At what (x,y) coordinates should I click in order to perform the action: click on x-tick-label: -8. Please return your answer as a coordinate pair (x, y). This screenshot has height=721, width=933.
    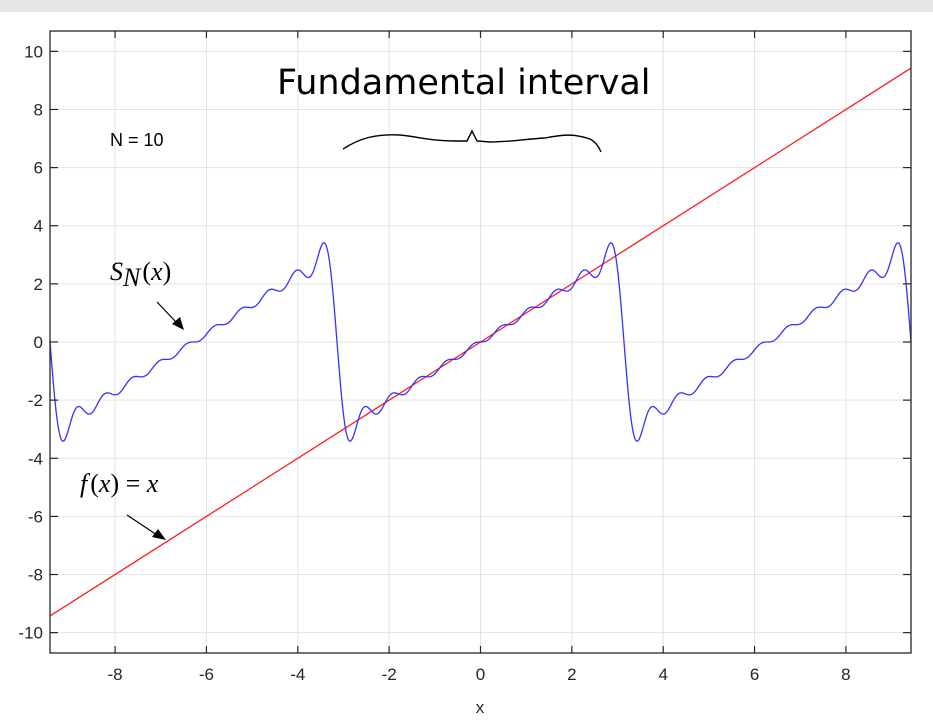
    Looking at the image, I should click on (115, 674).